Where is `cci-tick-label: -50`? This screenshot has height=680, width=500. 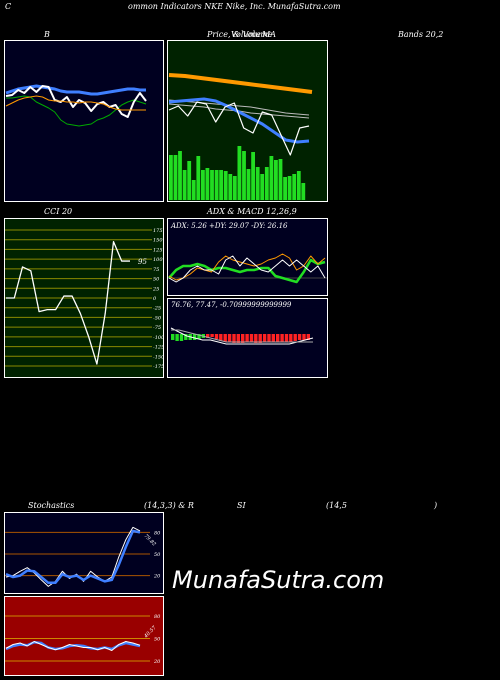 cci-tick-label: -50 is located at coordinates (157, 318).